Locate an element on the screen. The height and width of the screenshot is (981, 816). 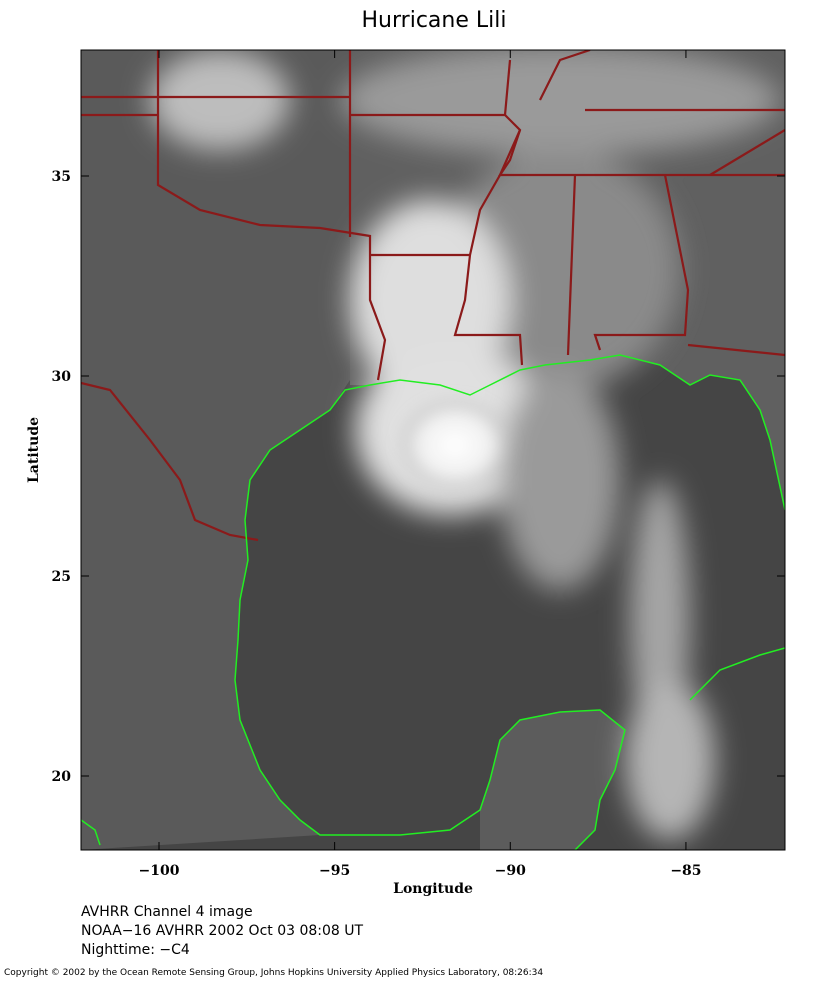
y-axis-label: Latitude is located at coordinates (34, 450).